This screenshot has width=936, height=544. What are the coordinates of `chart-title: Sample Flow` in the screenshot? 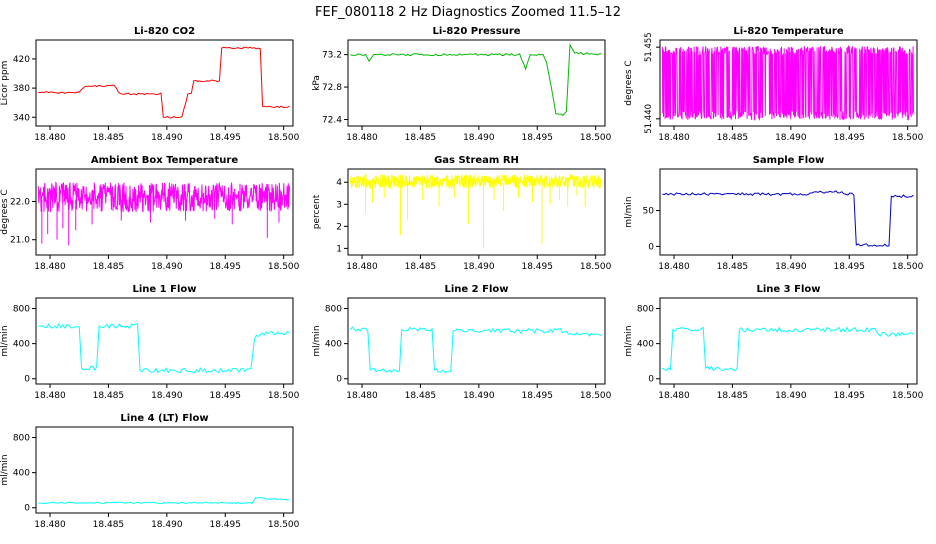 It's located at (789, 160).